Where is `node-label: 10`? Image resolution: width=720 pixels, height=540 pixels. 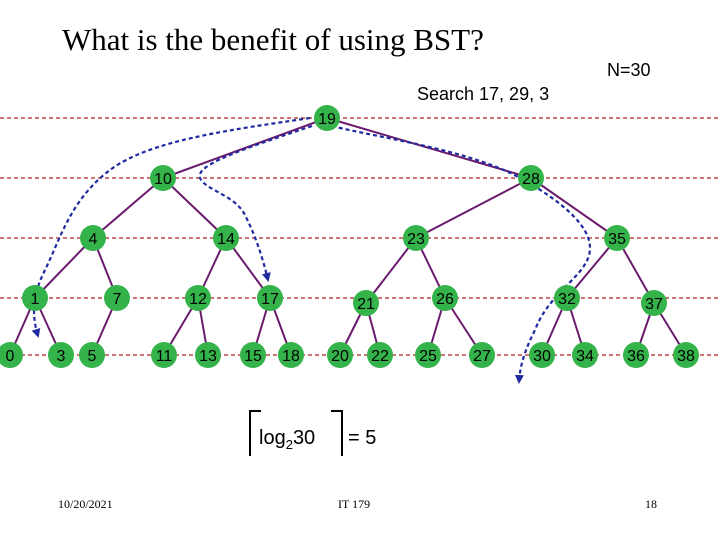 node-label: 10 is located at coordinates (163, 179).